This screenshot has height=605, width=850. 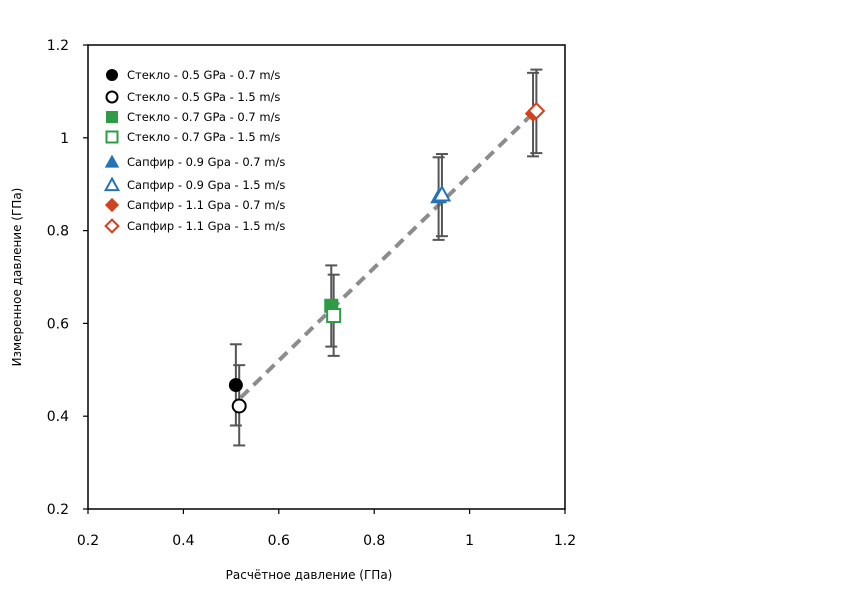 I want to click on legend-item: Стекло - 0.7 GPa - 1.5 m/s, so click(x=192, y=137).